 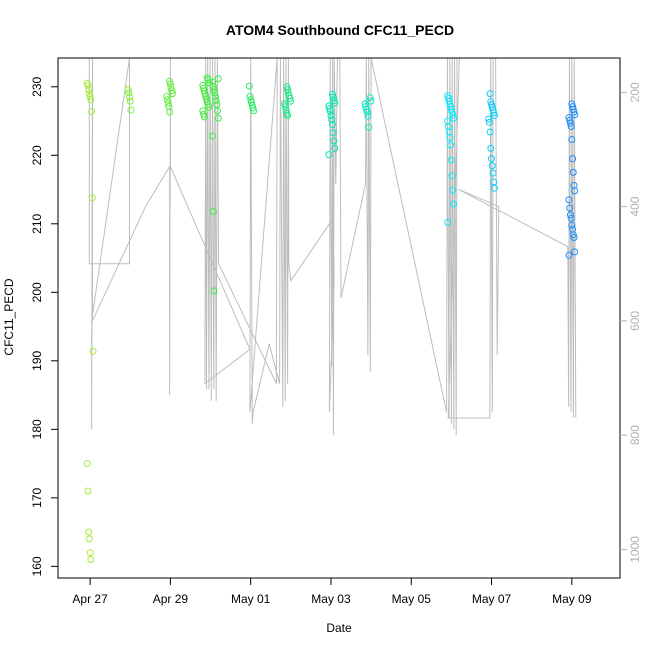 I want to click on x-tick-label: May 01, so click(x=251, y=599).